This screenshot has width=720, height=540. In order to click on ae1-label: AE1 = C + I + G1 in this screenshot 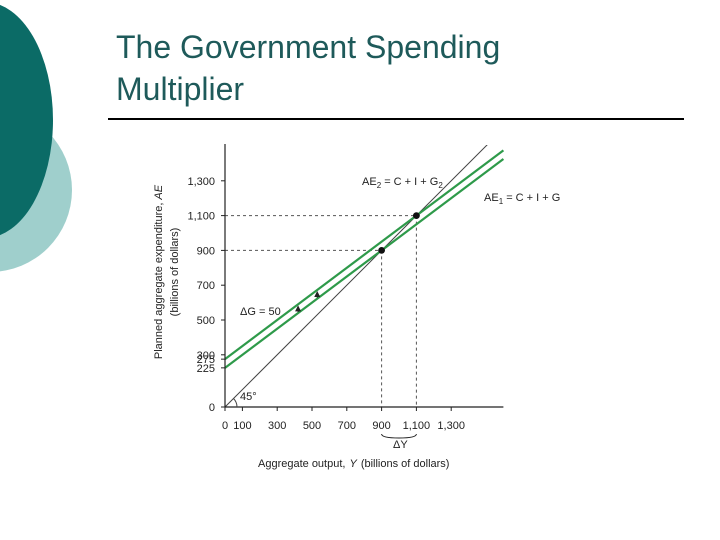, I will do `click(522, 199)`.